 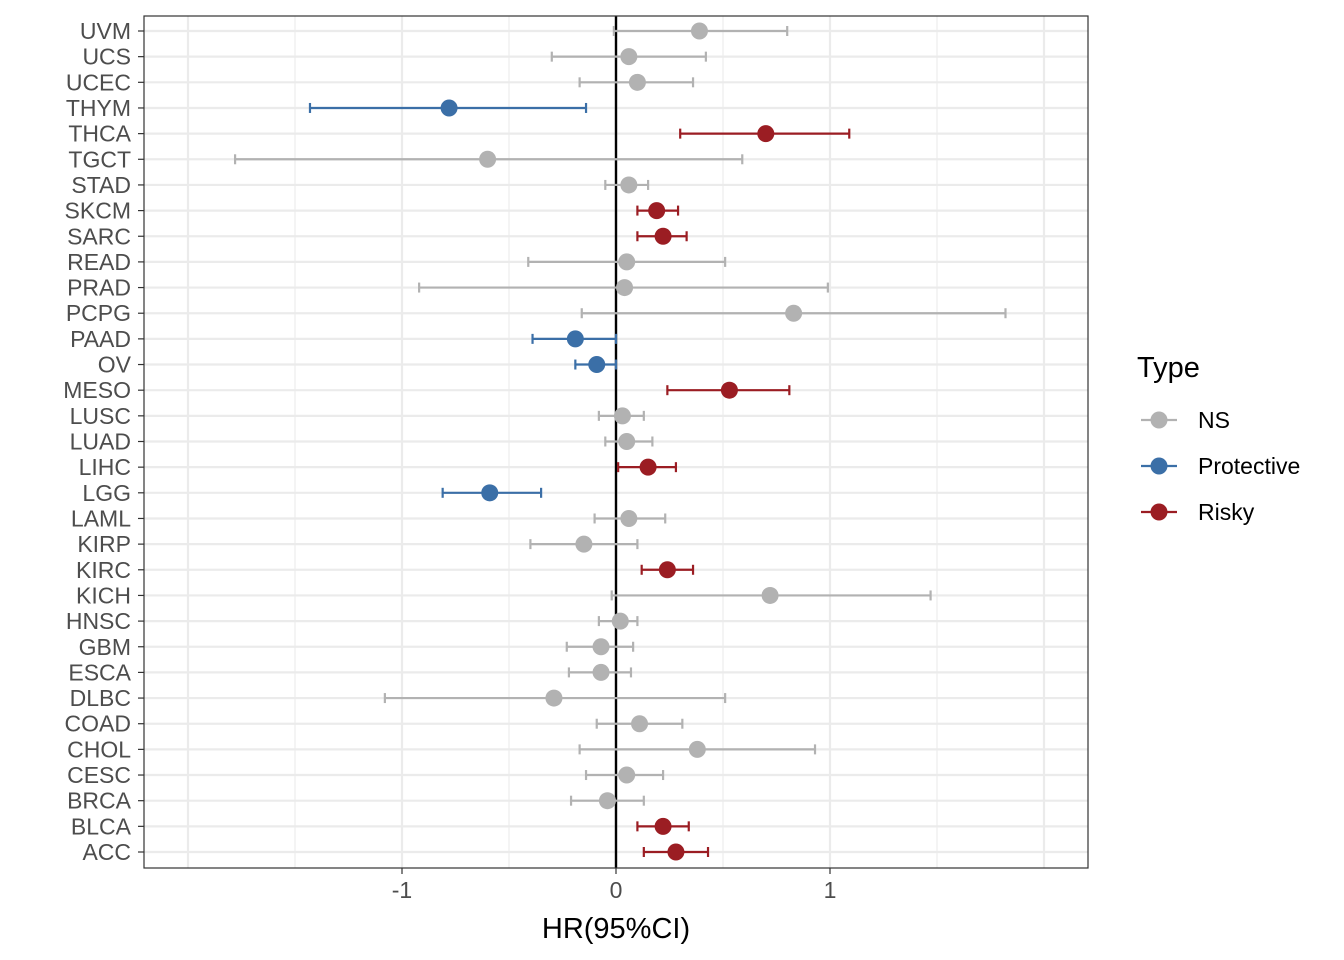 I want to click on legend-item-ns: NS, so click(x=1185, y=420).